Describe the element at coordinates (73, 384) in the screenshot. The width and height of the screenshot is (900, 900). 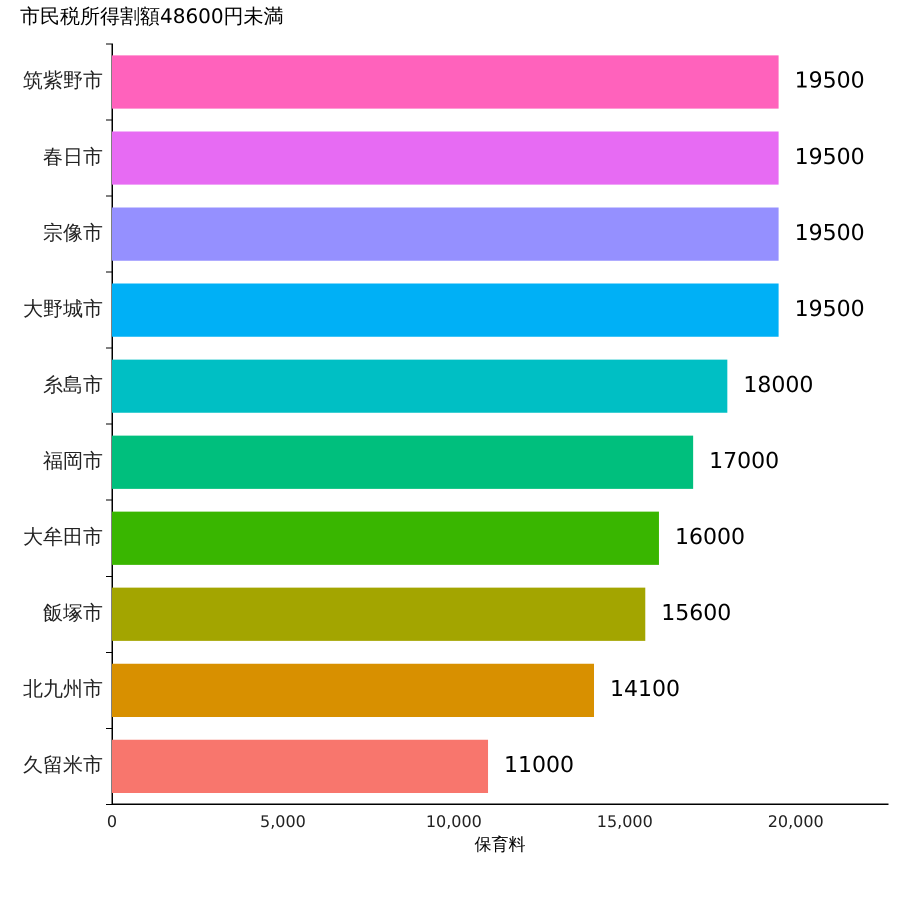
I see `y-tick-label: 糸島市` at that location.